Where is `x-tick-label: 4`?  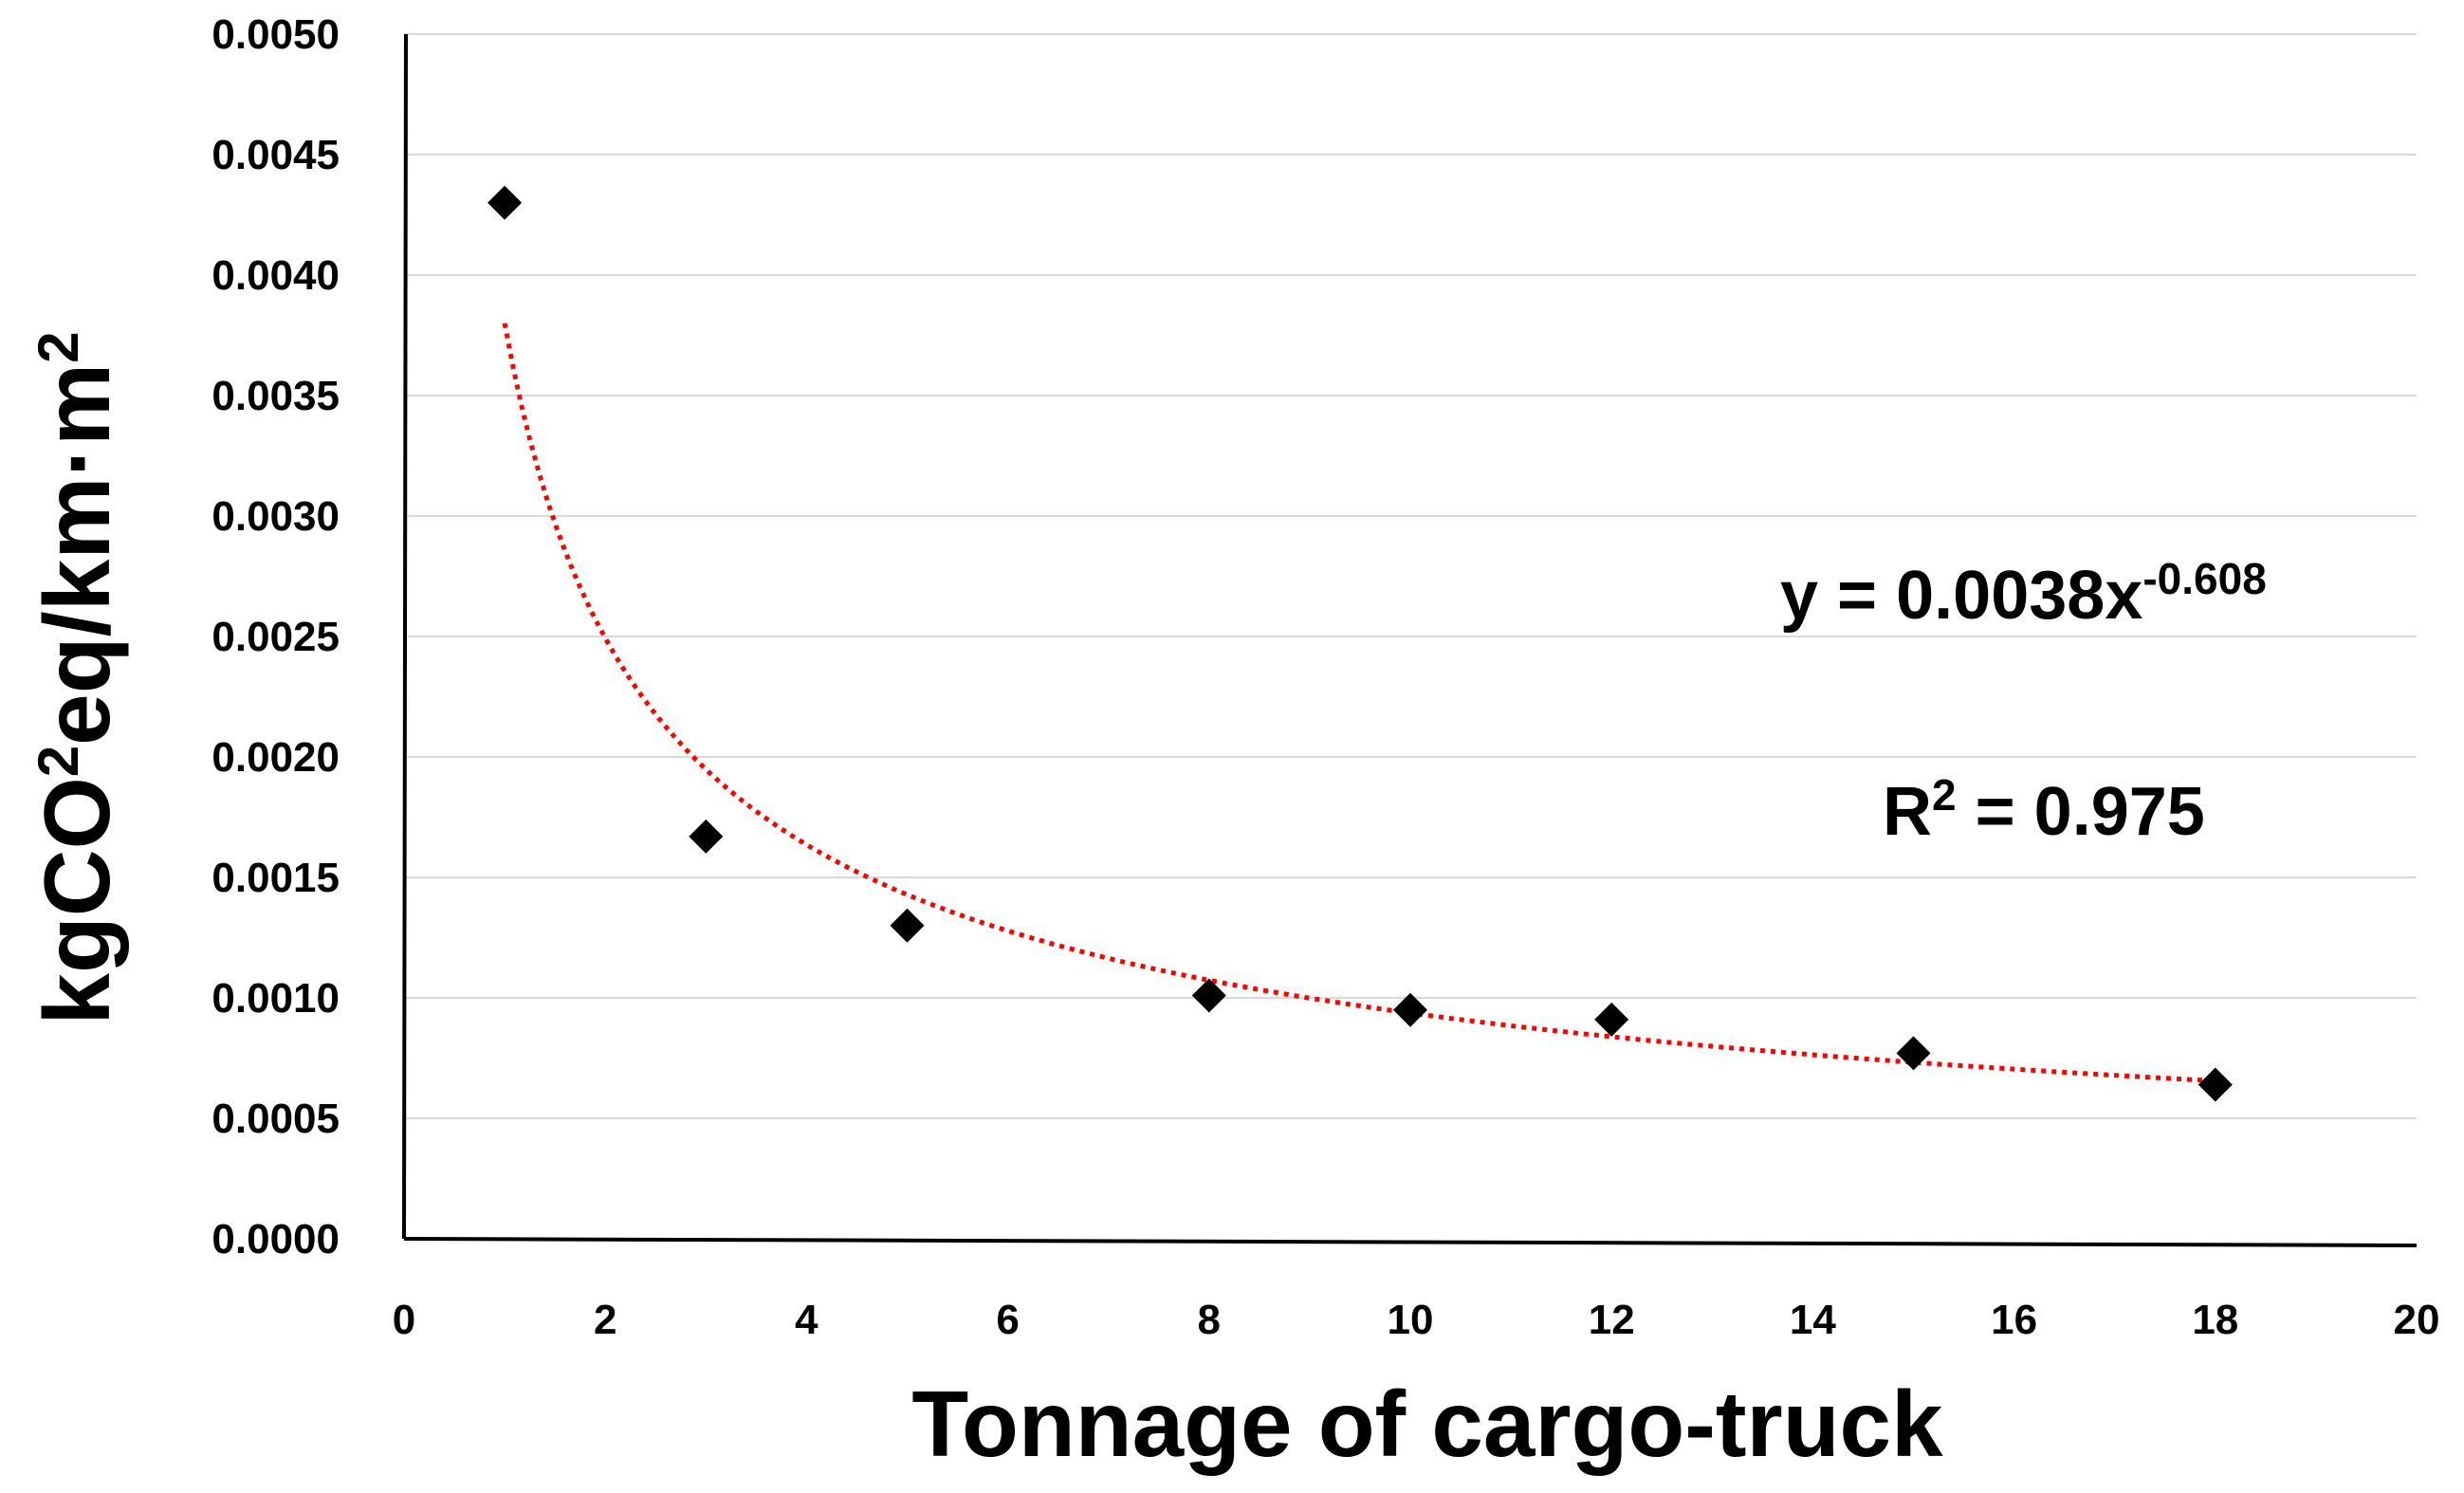 x-tick-label: 4 is located at coordinates (806, 1320).